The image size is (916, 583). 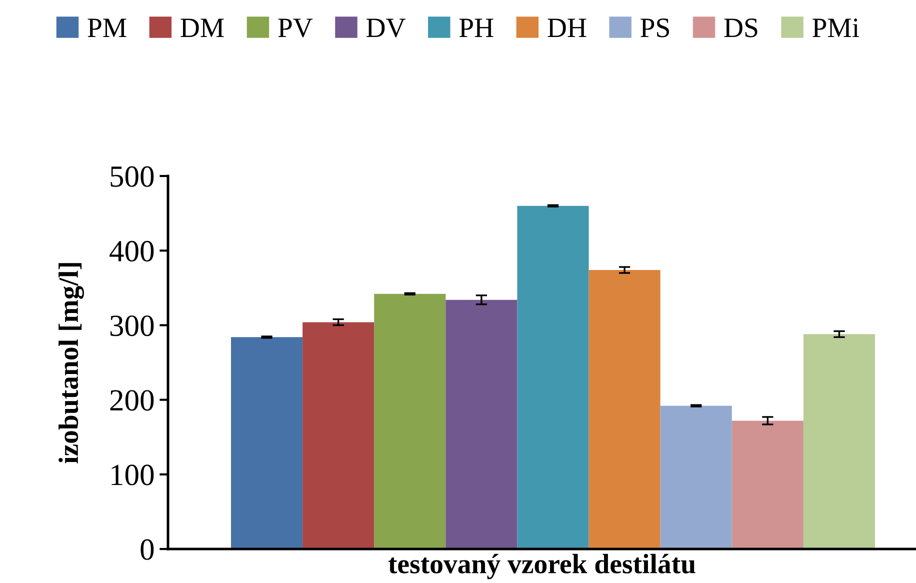 What do you see at coordinates (132, 325) in the screenshot?
I see `y-tick-label: 300` at bounding box center [132, 325].